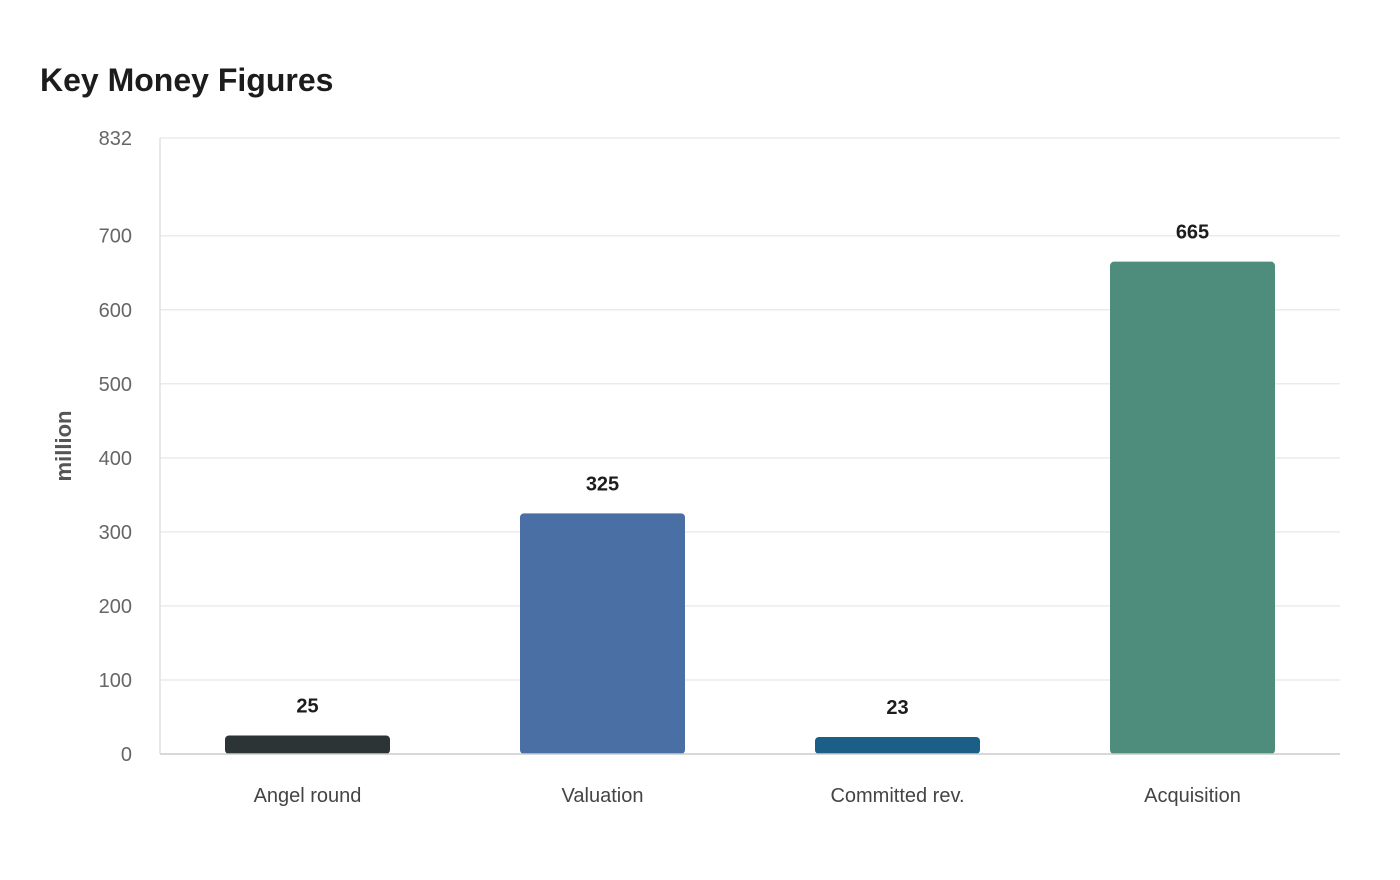 This screenshot has height=880, width=1400. Describe the element at coordinates (603, 796) in the screenshot. I see `x-tick-label: Valuation` at that location.